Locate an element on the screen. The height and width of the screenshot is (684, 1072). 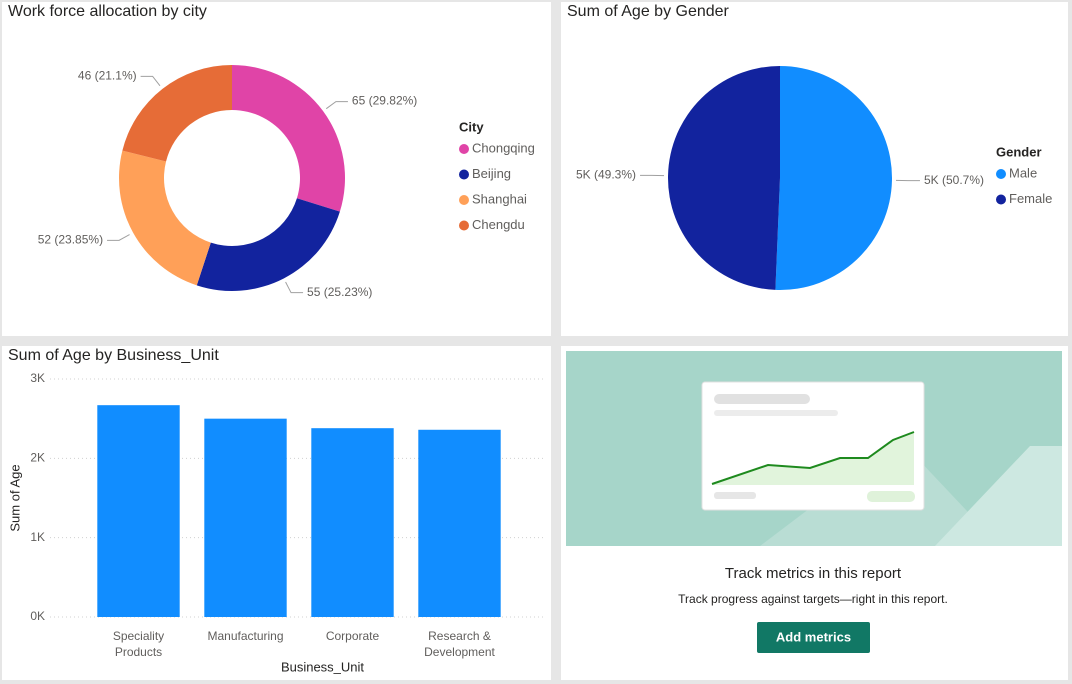
x-tick-label: Corporate is located at coordinates (352, 636).